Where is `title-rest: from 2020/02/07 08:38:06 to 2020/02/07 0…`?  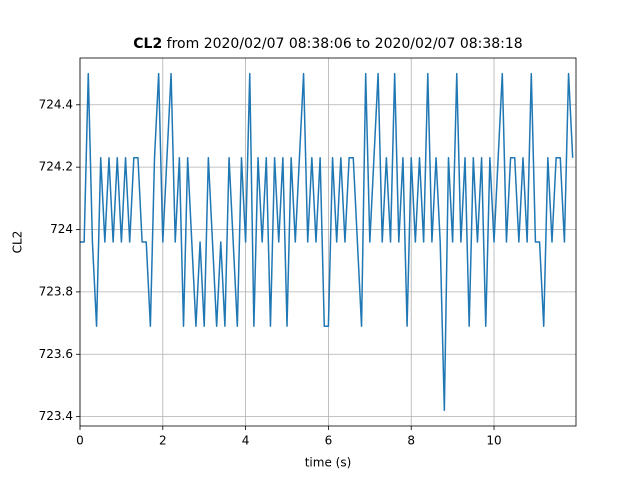 title-rest: from 2020/02/07 08:38:06 to 2020/02/07 0… is located at coordinates (345, 44).